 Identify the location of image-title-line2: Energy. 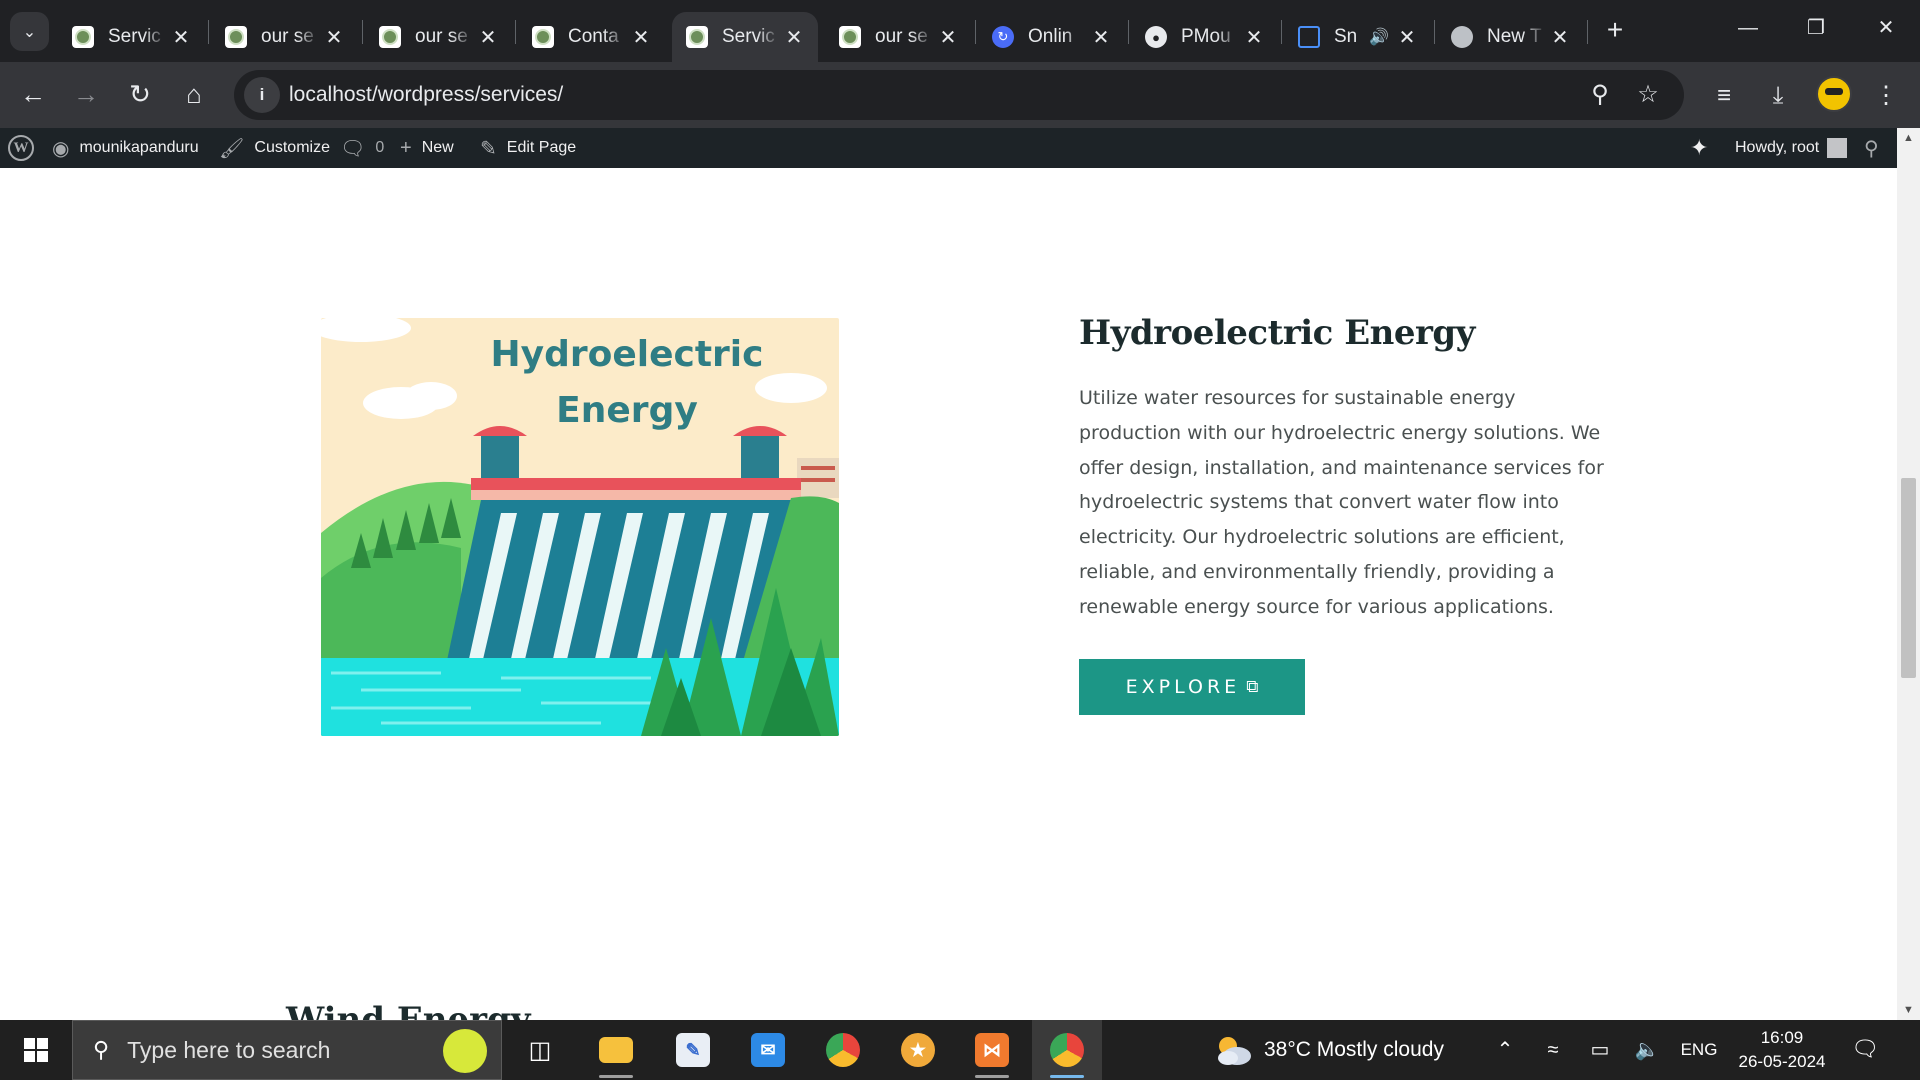
(627, 410).